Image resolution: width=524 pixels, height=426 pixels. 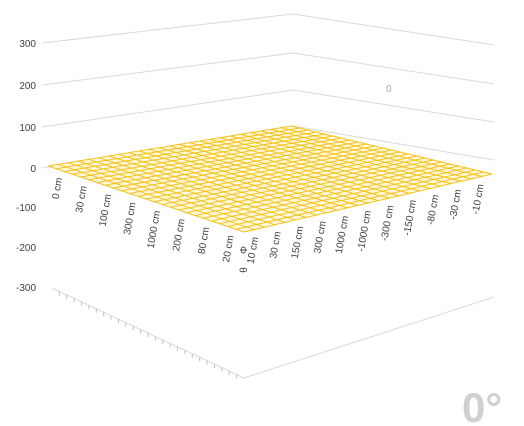 I want to click on z-tick-label: 100, so click(x=27, y=128).